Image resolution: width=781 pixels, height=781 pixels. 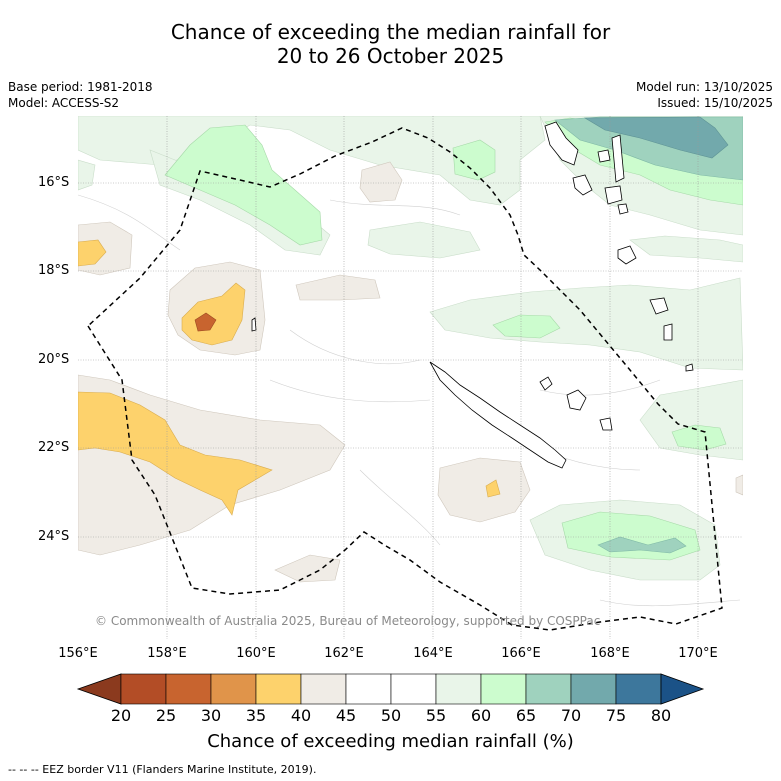 What do you see at coordinates (661, 715) in the screenshot?
I see `colorbar-tick-label: 80` at bounding box center [661, 715].